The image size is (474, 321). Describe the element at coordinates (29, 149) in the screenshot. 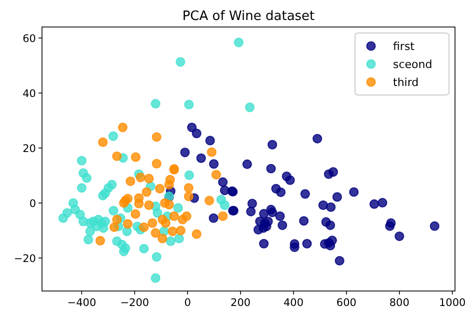

I see `y-tick-label: 20` at that location.